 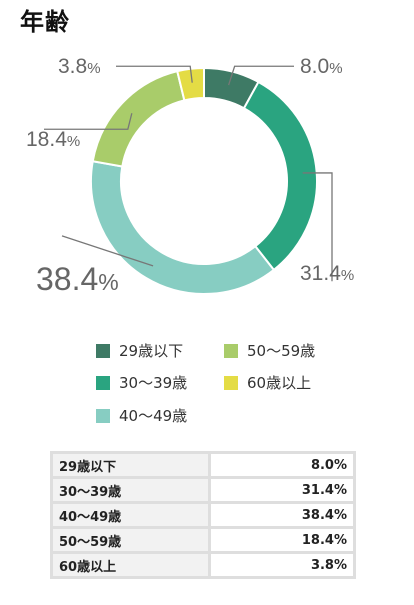 I want to click on slice-value-label: 3.8%, so click(x=79, y=66).